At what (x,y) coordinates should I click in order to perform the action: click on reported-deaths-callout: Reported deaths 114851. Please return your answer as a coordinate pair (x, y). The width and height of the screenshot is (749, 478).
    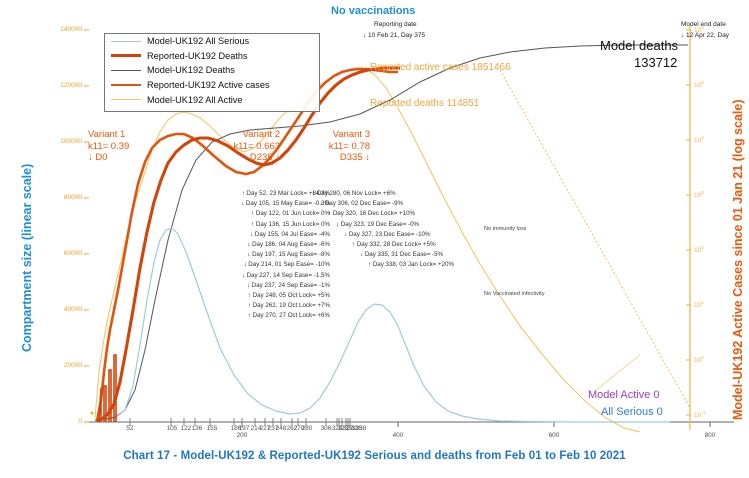
    Looking at the image, I should click on (425, 103).